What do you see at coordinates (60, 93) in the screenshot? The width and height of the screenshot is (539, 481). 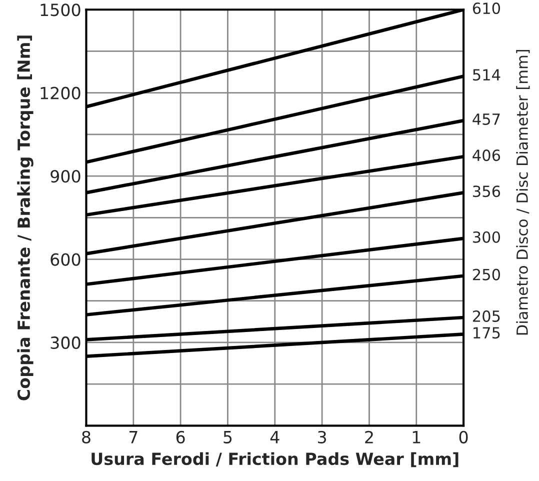 I see `y-tick-label: 1200` at bounding box center [60, 93].